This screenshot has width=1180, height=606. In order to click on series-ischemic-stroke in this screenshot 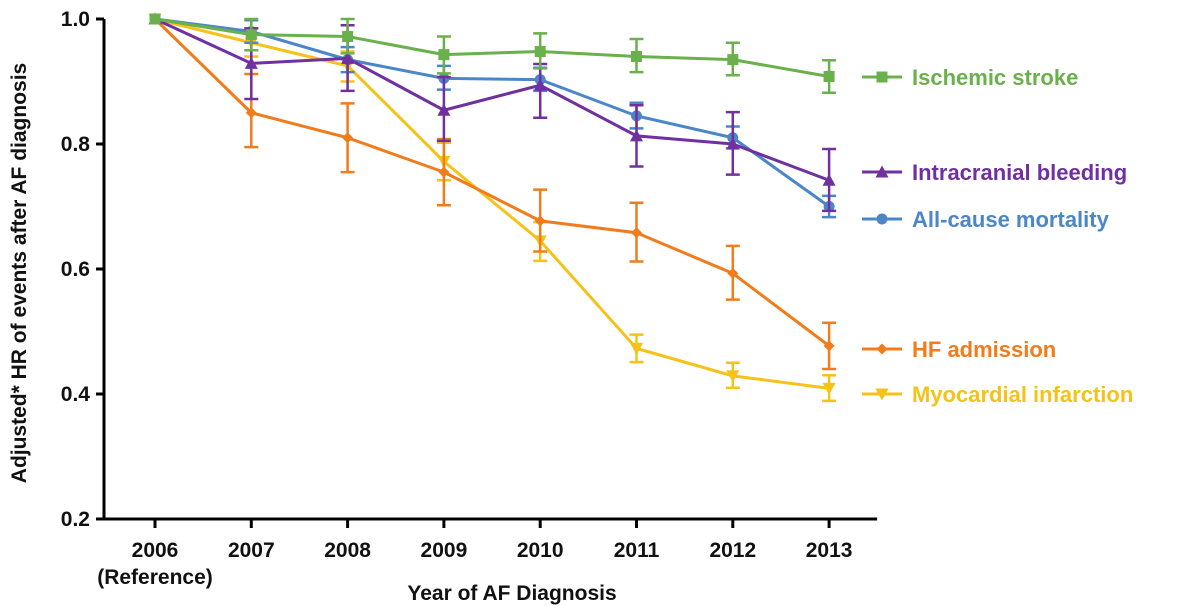, I will do `click(493, 53)`.